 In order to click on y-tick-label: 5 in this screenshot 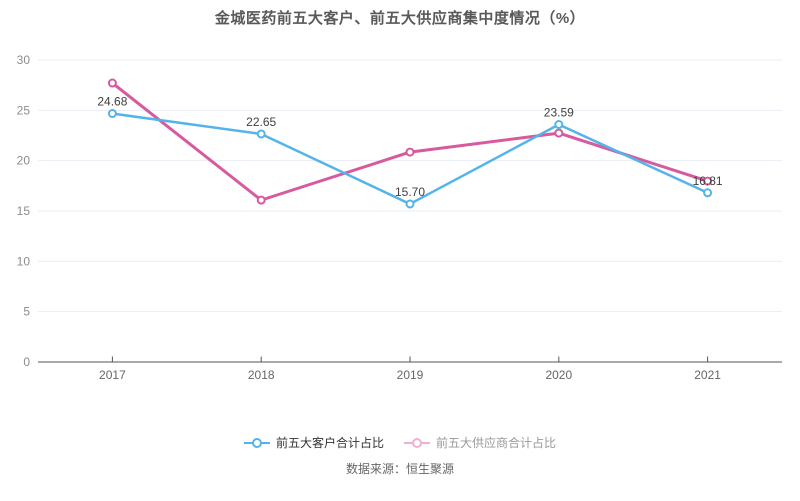, I will do `click(26, 312)`.